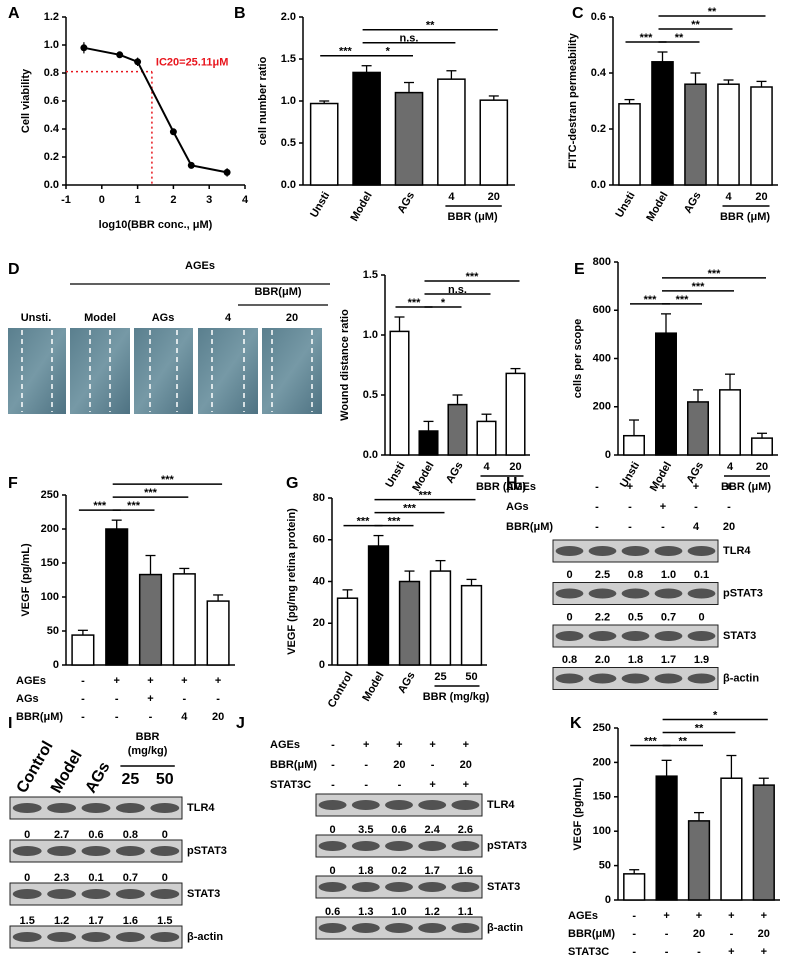 The height and width of the screenshot is (976, 800). What do you see at coordinates (625, 205) in the screenshot?
I see `x-tick-label: Unsti` at bounding box center [625, 205].